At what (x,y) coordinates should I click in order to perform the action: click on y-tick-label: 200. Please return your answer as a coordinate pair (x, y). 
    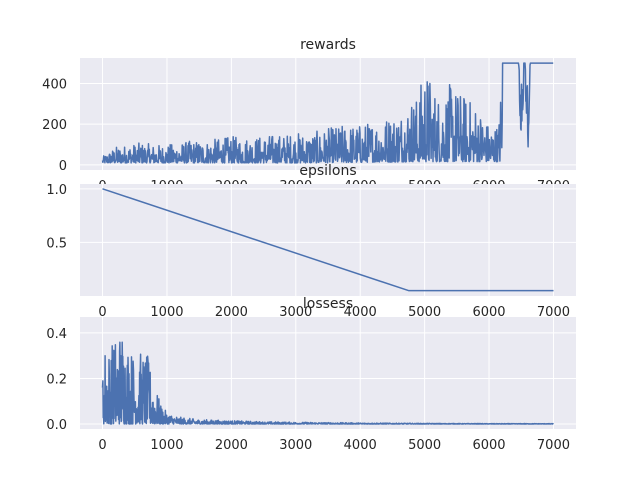
    Looking at the image, I should click on (54, 125).